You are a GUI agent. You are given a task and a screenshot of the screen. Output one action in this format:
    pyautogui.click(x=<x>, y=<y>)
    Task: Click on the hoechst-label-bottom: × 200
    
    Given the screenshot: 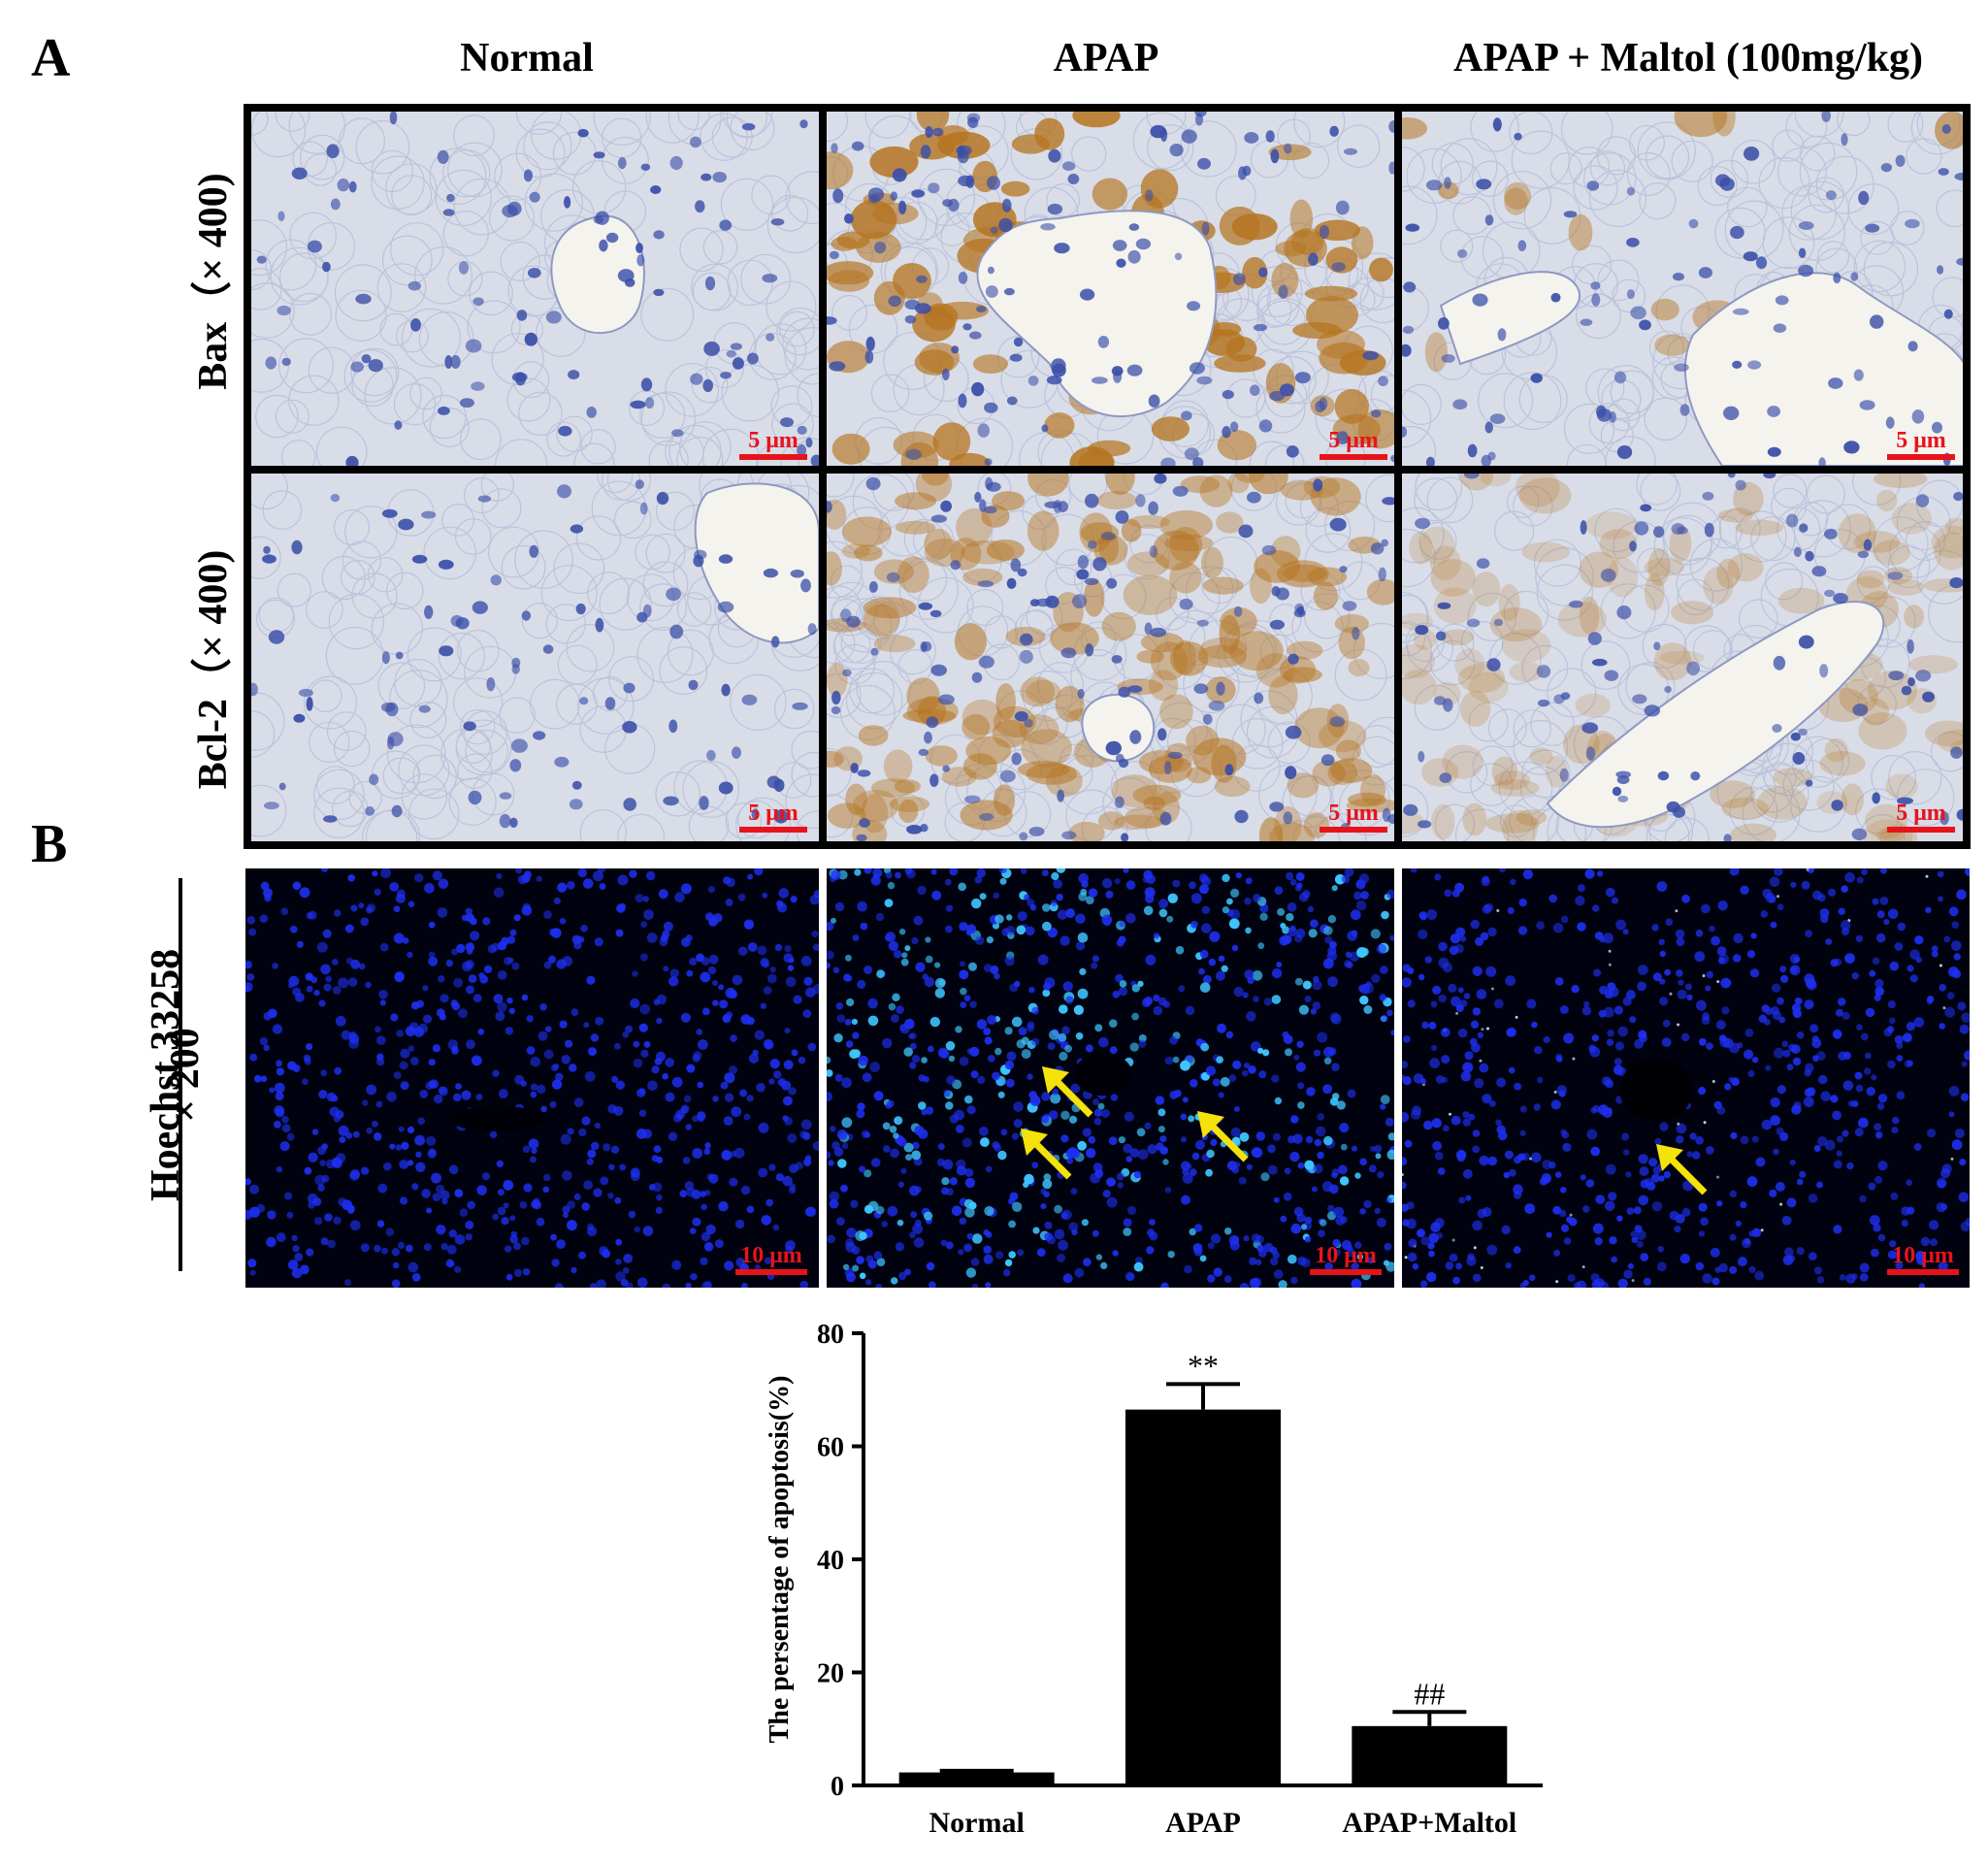 What is the action you would take?
    pyautogui.click(x=186, y=1075)
    